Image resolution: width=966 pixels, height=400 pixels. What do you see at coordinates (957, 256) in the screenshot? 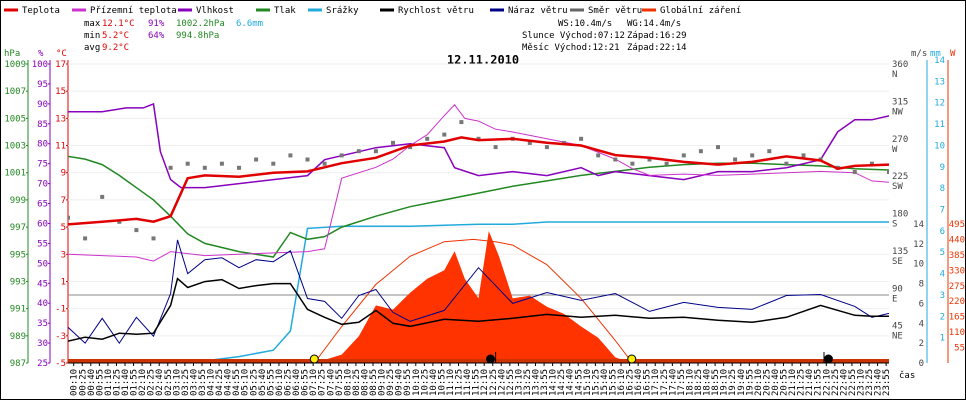
I see `radiation-tick-label: 385` at bounding box center [957, 256].